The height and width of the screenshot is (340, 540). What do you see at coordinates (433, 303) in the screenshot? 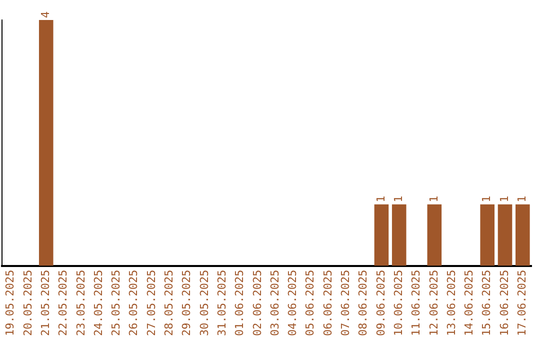
I see `x-tick-label: 12.06.2025` at bounding box center [433, 303].